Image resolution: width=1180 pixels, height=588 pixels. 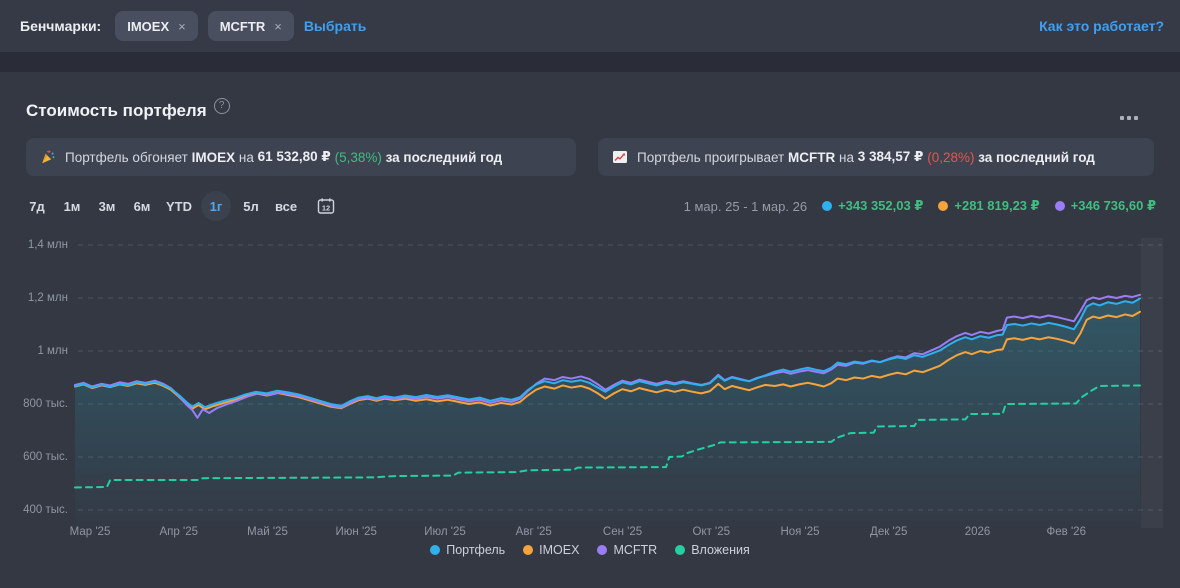 I want to click on y-tick-label: 800 тыс., so click(x=45, y=404).